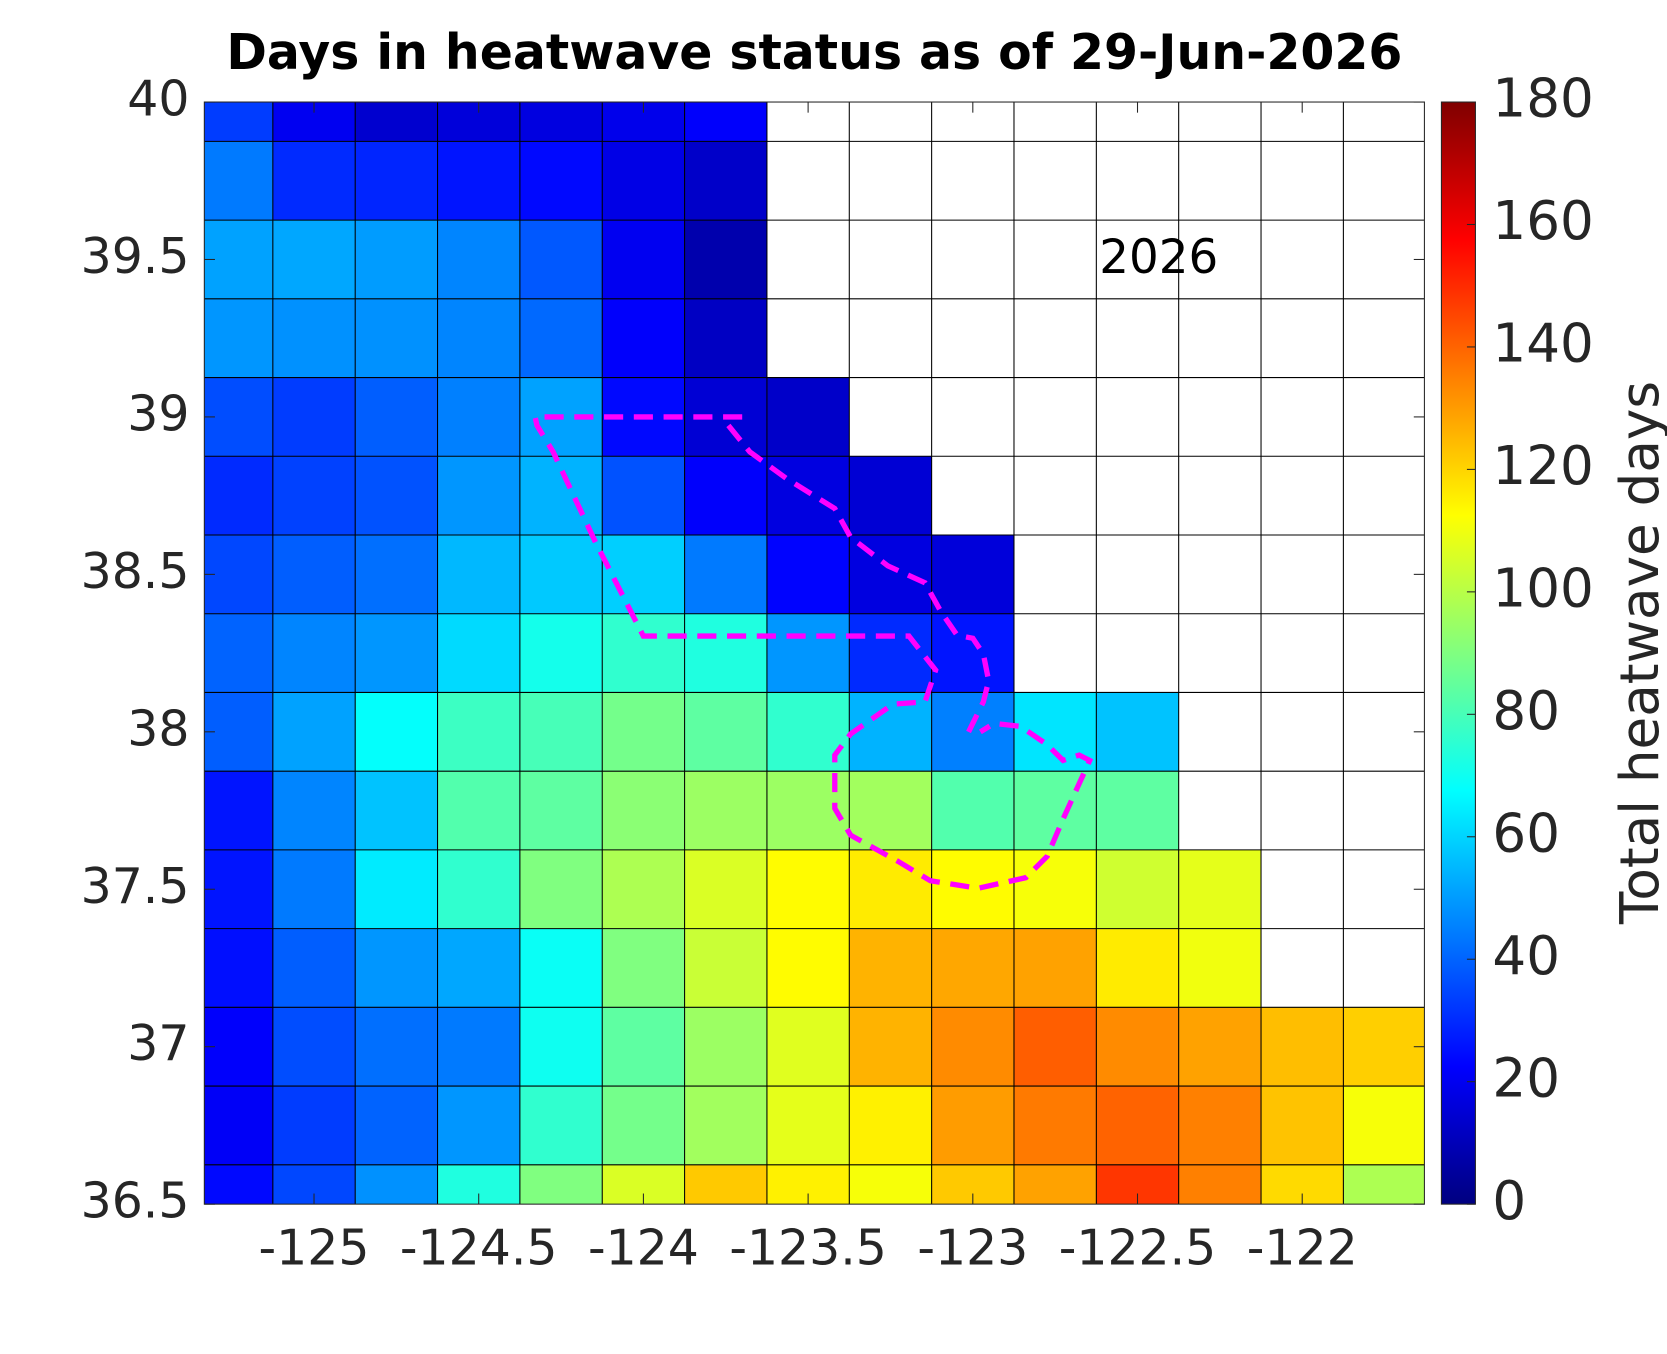 This screenshot has height=1354, width=1667. What do you see at coordinates (1526, 1078) in the screenshot?
I see `colorbar-tick-label: 20` at bounding box center [1526, 1078].